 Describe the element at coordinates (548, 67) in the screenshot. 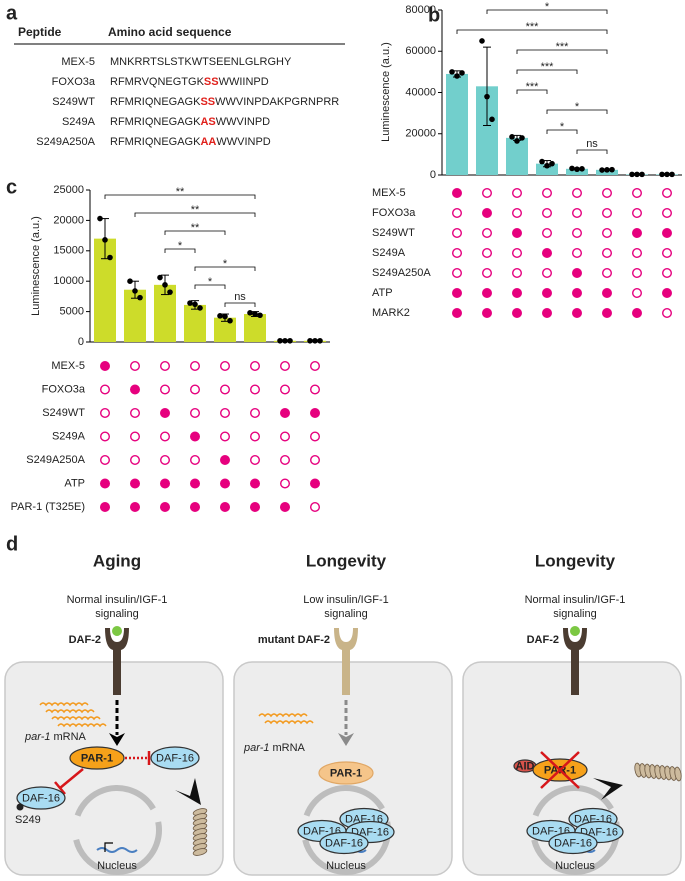

I see `significance-label: ***` at that location.